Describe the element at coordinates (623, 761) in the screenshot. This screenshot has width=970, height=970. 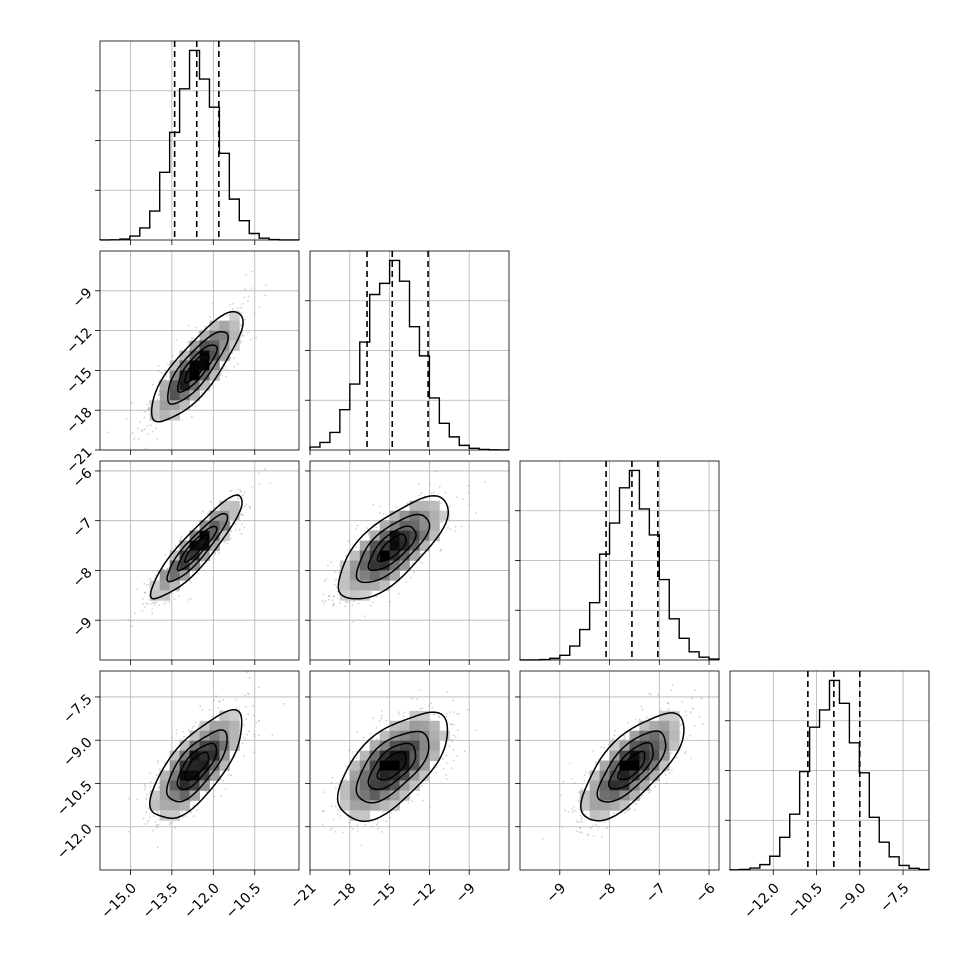
I see `plot-area` at that location.